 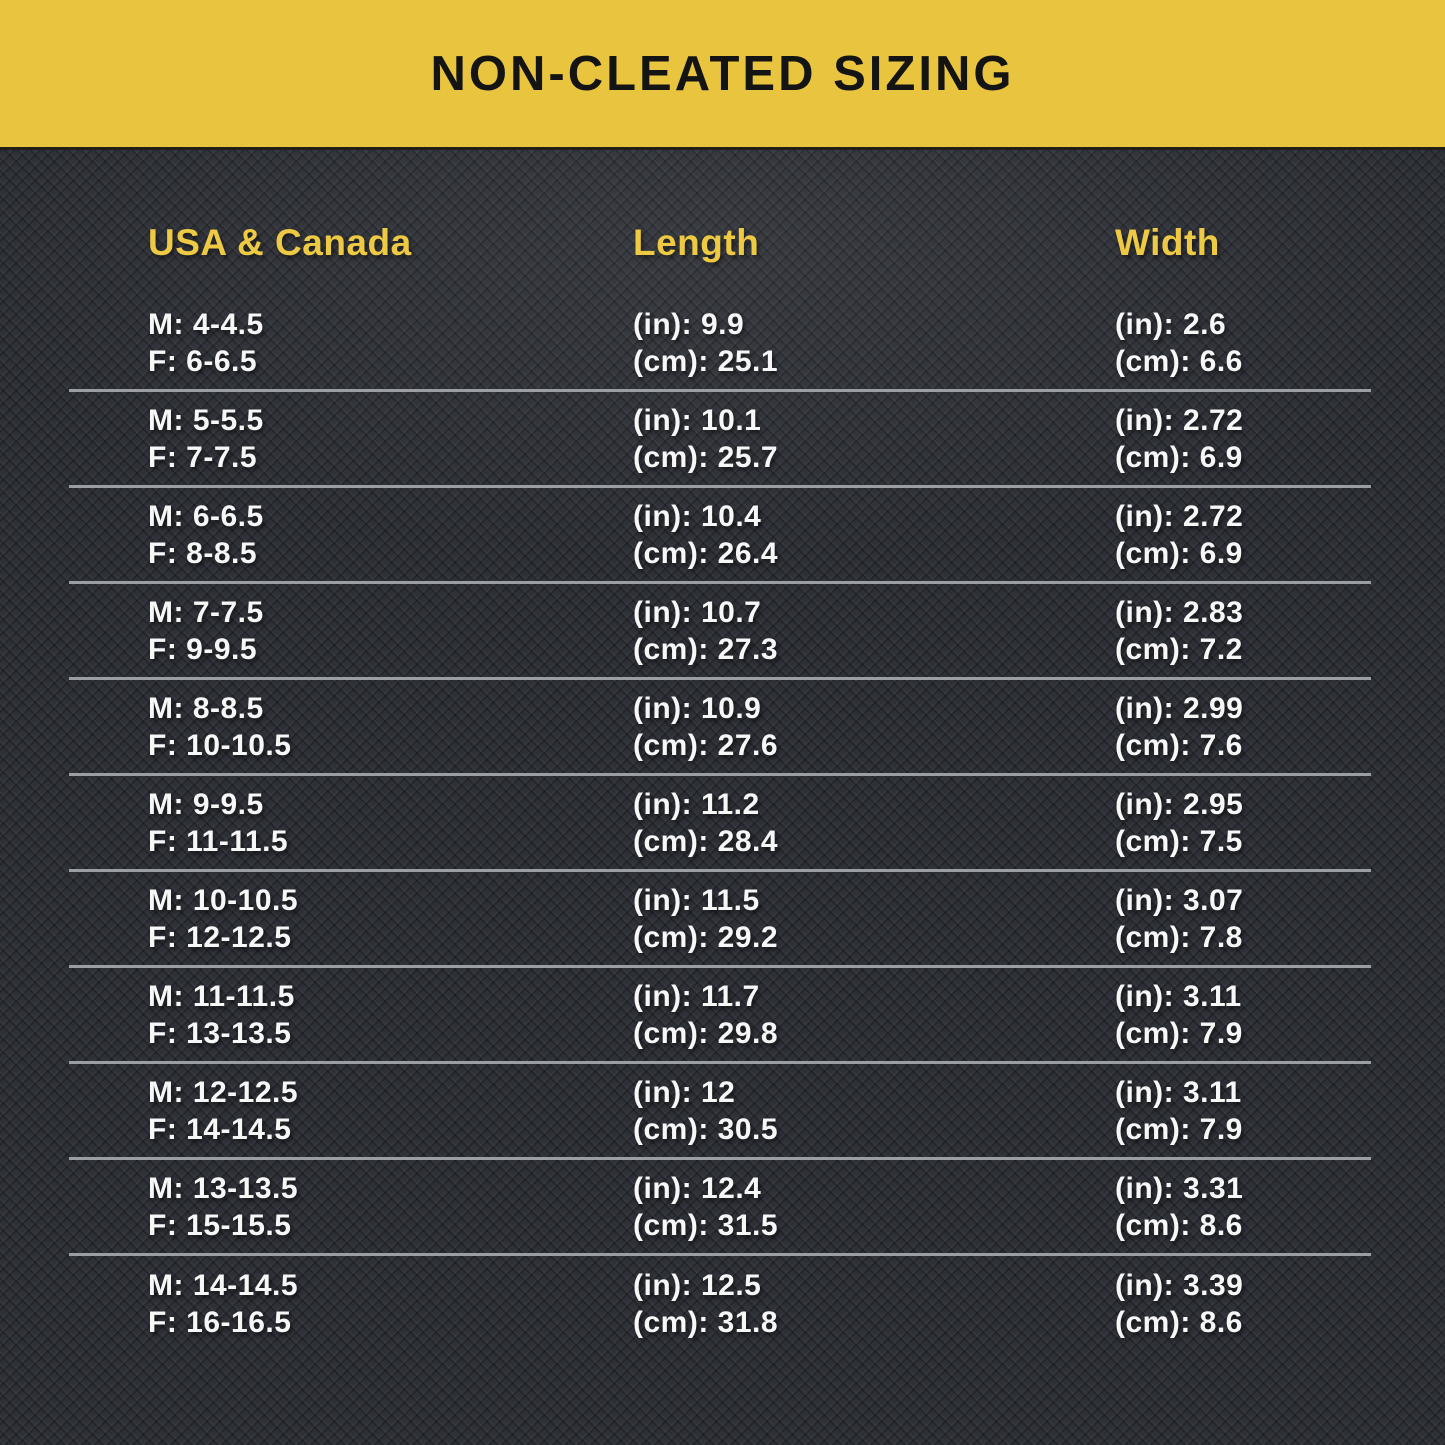 What do you see at coordinates (206, 804) in the screenshot?
I see `cell-line: M: 9-9.5` at bounding box center [206, 804].